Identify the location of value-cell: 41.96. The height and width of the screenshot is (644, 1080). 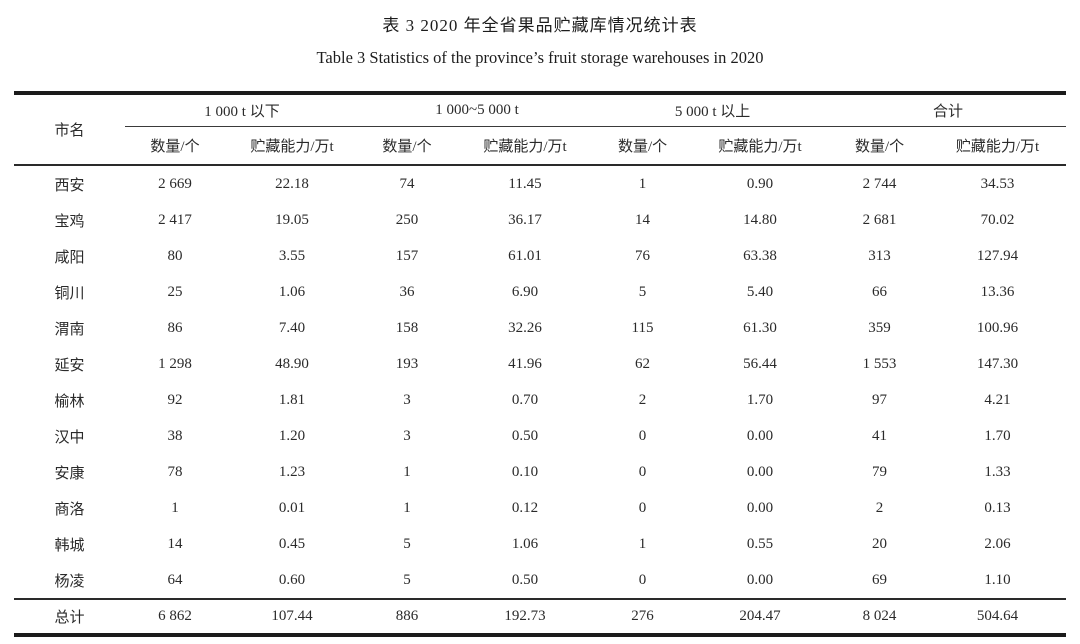
(525, 363).